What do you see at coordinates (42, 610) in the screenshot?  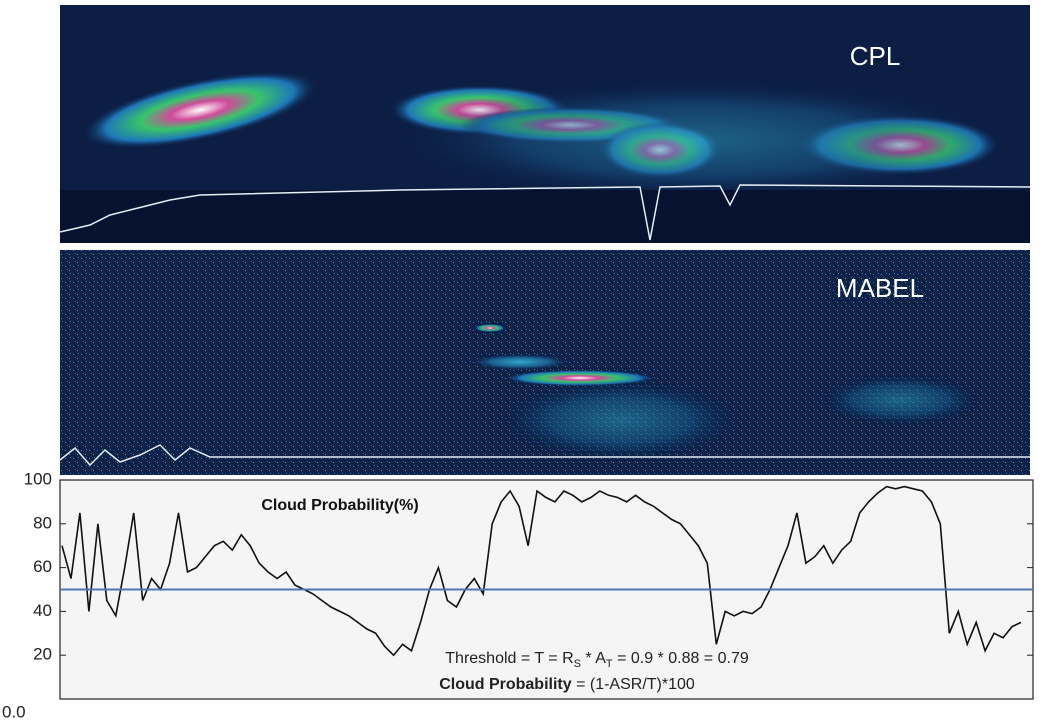 I see `y-tick-label: 40` at bounding box center [42, 610].